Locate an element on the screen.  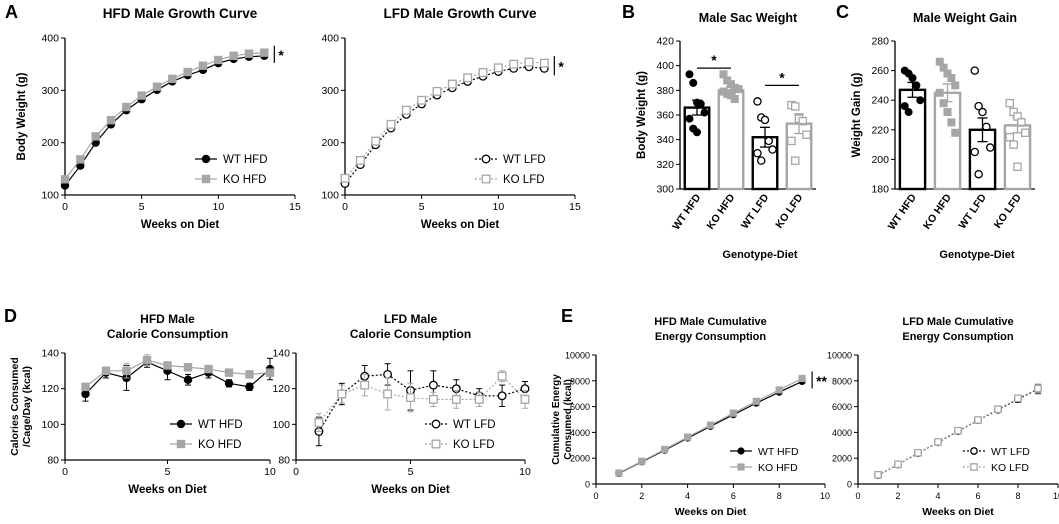
panel-label-c: C is located at coordinates (842, 12).